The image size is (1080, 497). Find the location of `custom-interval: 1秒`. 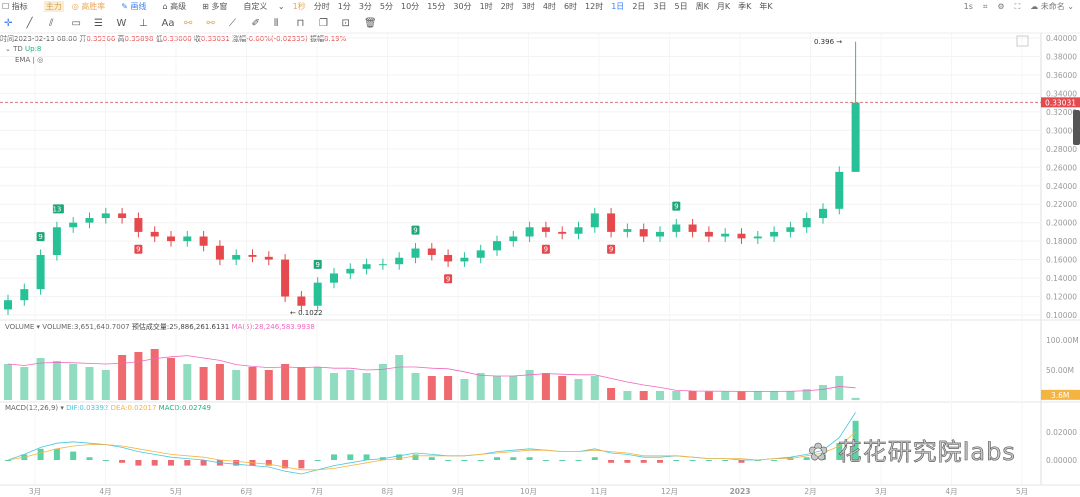

custom-interval: 1秒 is located at coordinates (299, 6).